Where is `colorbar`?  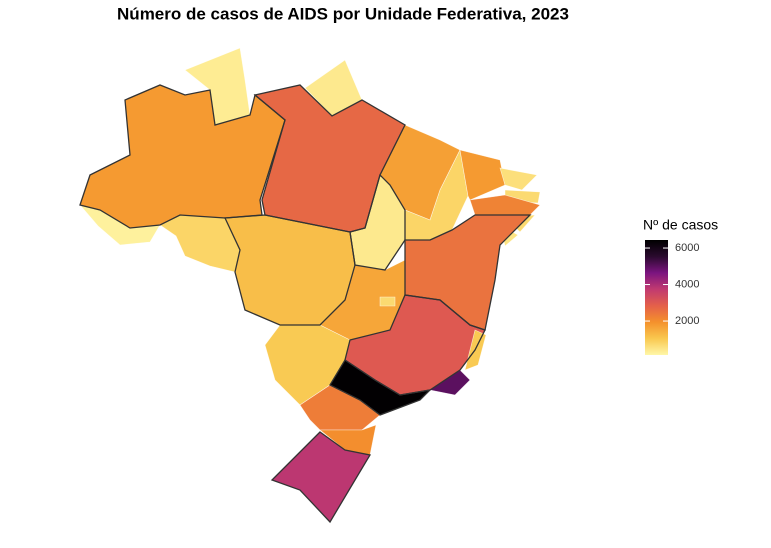
colorbar is located at coordinates (656, 297).